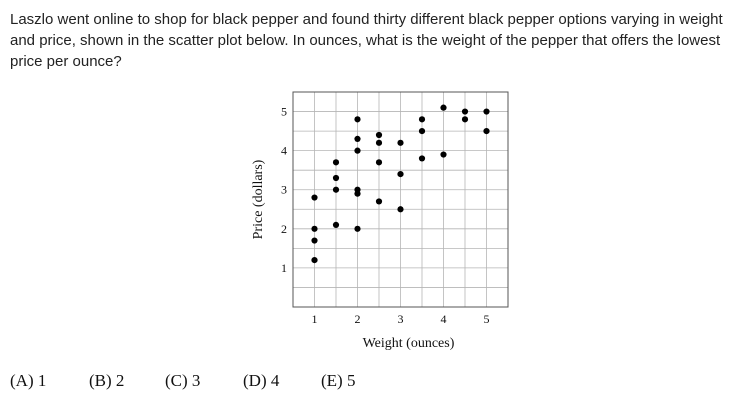 The height and width of the screenshot is (404, 743). Describe the element at coordinates (487, 319) in the screenshot. I see `x-tick-label: 5` at that location.